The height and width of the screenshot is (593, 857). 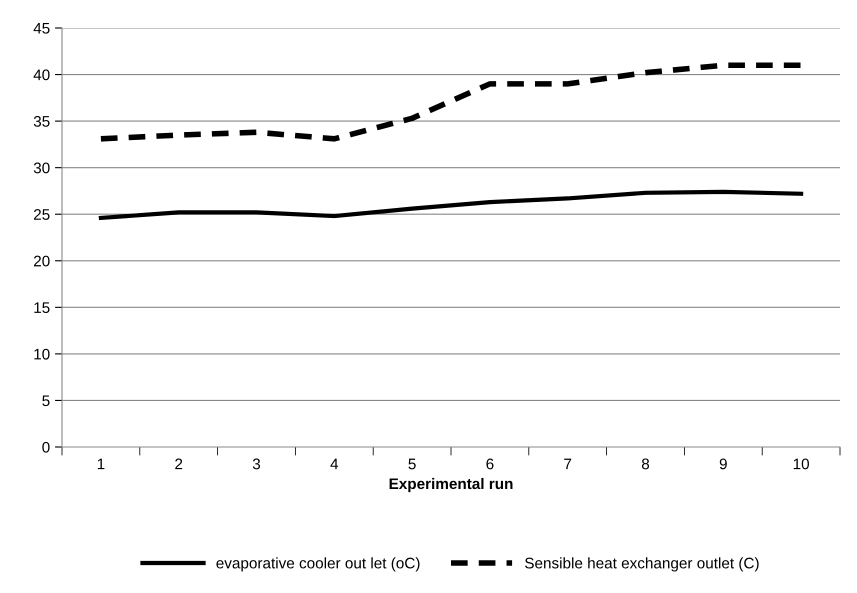 I want to click on legend-label: Sensible heat exchanger outlet (C), so click(x=642, y=564).